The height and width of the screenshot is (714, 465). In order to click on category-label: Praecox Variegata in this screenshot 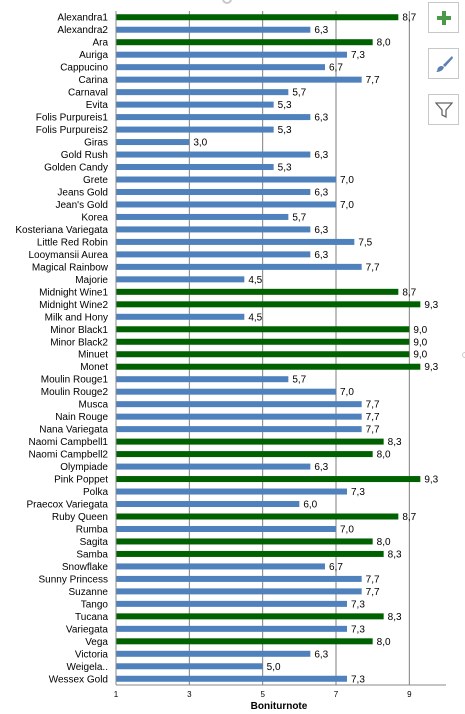, I will do `click(67, 505)`.